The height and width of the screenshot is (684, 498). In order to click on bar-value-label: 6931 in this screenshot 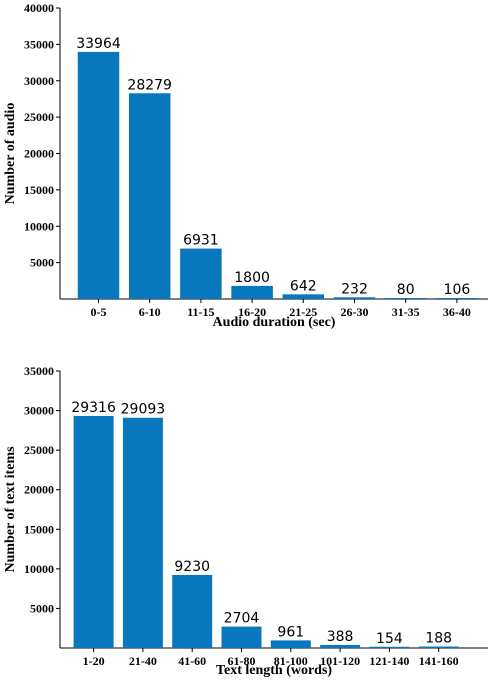, I will do `click(201, 241)`.